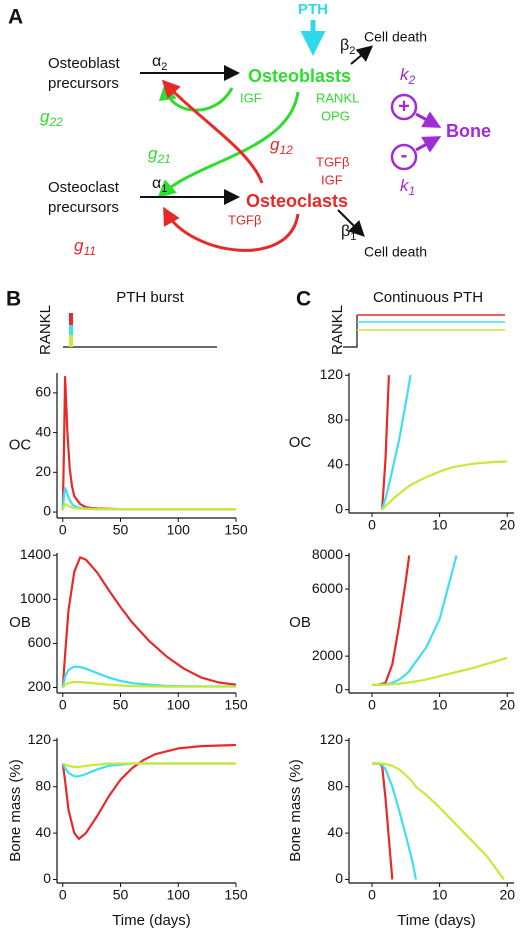 This screenshot has height=941, width=520. Describe the element at coordinates (297, 201) in the screenshot. I see `osteoclasts: Osteoclasts` at that location.